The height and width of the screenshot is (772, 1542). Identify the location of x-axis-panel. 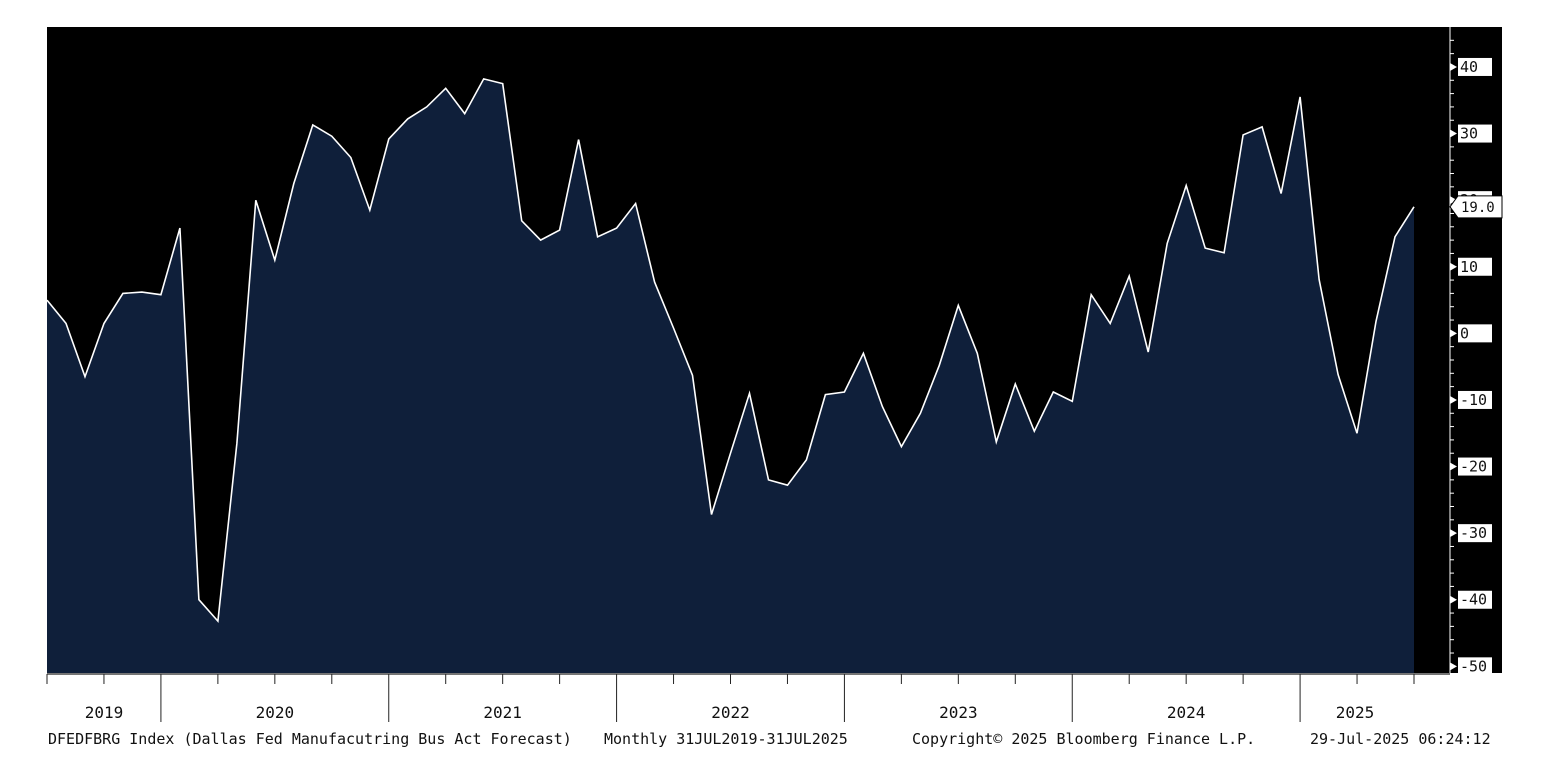
(748, 698).